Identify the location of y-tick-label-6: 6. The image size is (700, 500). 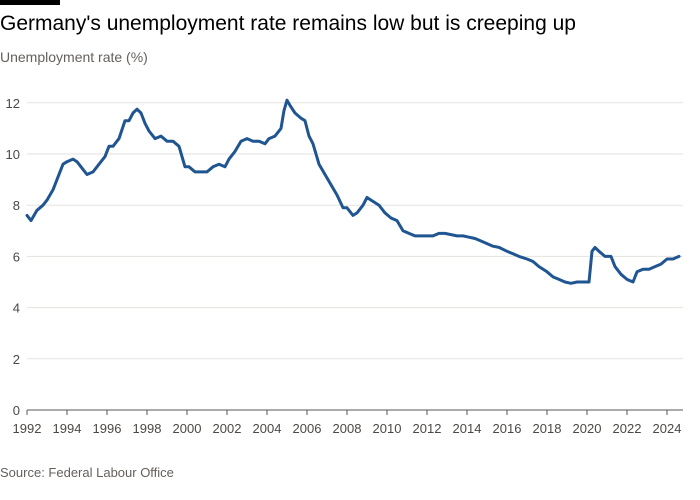
(16, 256).